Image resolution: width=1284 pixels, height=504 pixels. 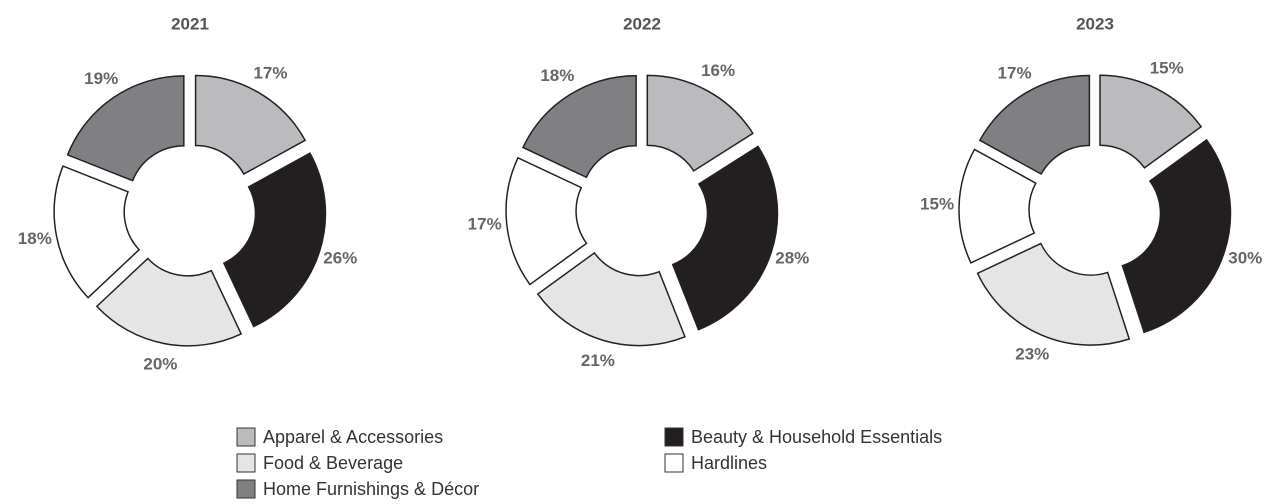 What do you see at coordinates (333, 463) in the screenshot?
I see `legend-label: Food & Beverage` at bounding box center [333, 463].